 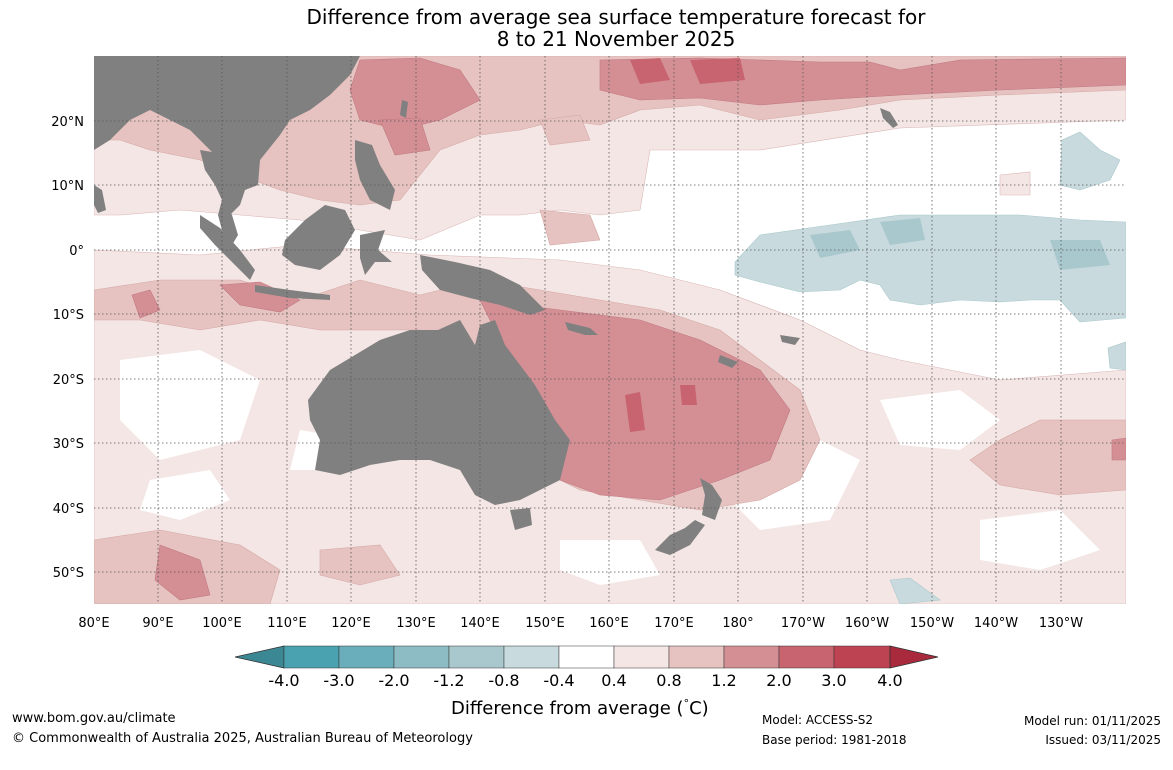 I want to click on lat-label: 30°S, so click(x=68, y=444).